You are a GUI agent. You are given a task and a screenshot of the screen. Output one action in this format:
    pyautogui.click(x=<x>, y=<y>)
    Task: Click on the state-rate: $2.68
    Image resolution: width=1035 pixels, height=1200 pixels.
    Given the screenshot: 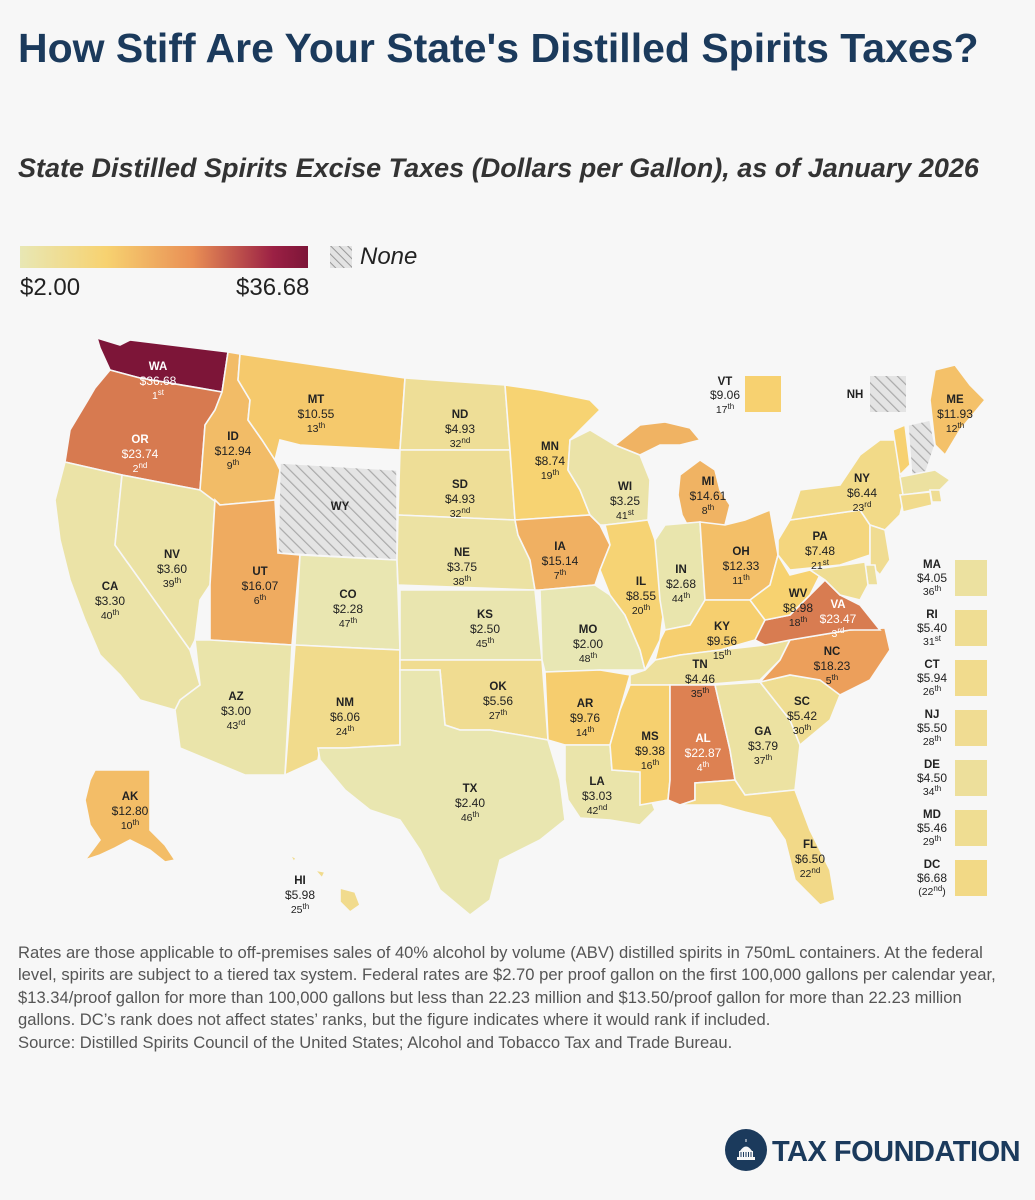 What is the action you would take?
    pyautogui.click(x=681, y=584)
    